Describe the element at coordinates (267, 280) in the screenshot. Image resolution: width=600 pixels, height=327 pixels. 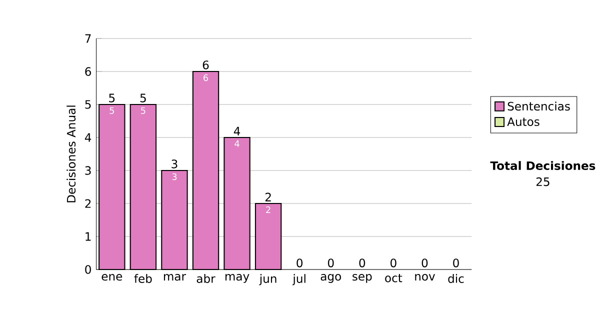
I see `x-tick-label: jun` at that location.